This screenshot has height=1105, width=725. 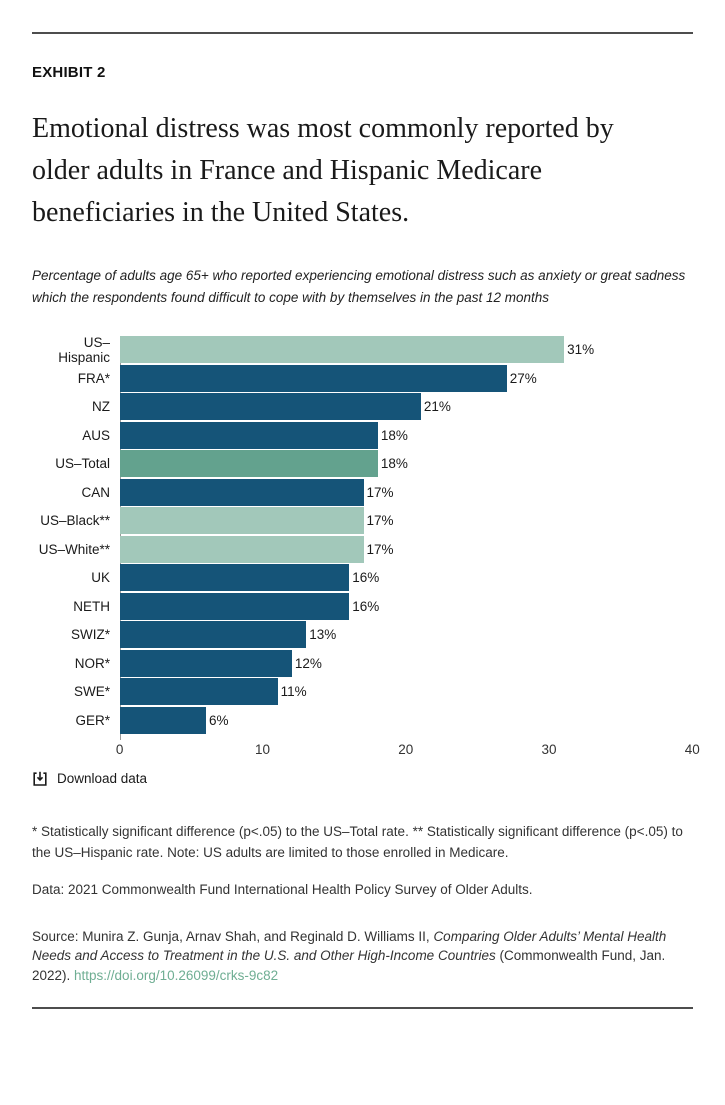 I want to click on bar-value-label: 12%, so click(x=308, y=663).